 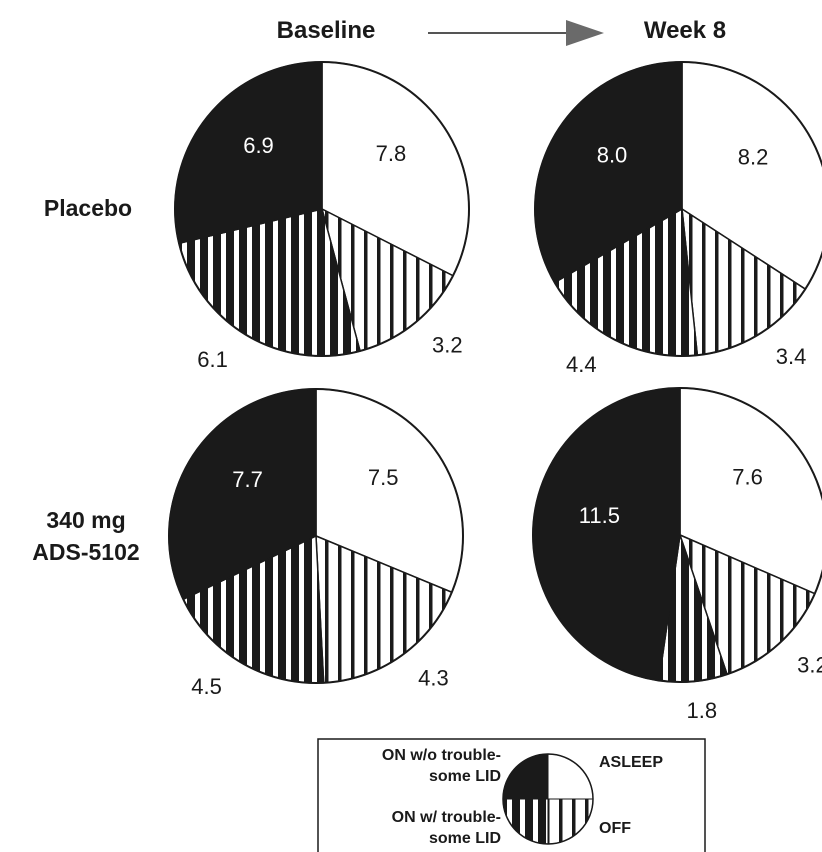 I want to click on row-label-drug-line2: ADS-5102, so click(x=85, y=552).